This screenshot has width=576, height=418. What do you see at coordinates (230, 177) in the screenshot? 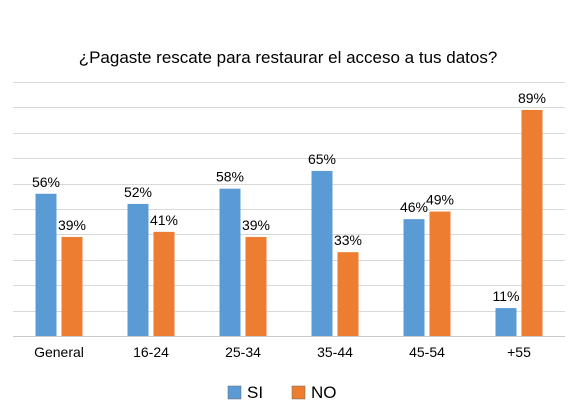
I see `value-label-si-25-34: 58%` at bounding box center [230, 177].